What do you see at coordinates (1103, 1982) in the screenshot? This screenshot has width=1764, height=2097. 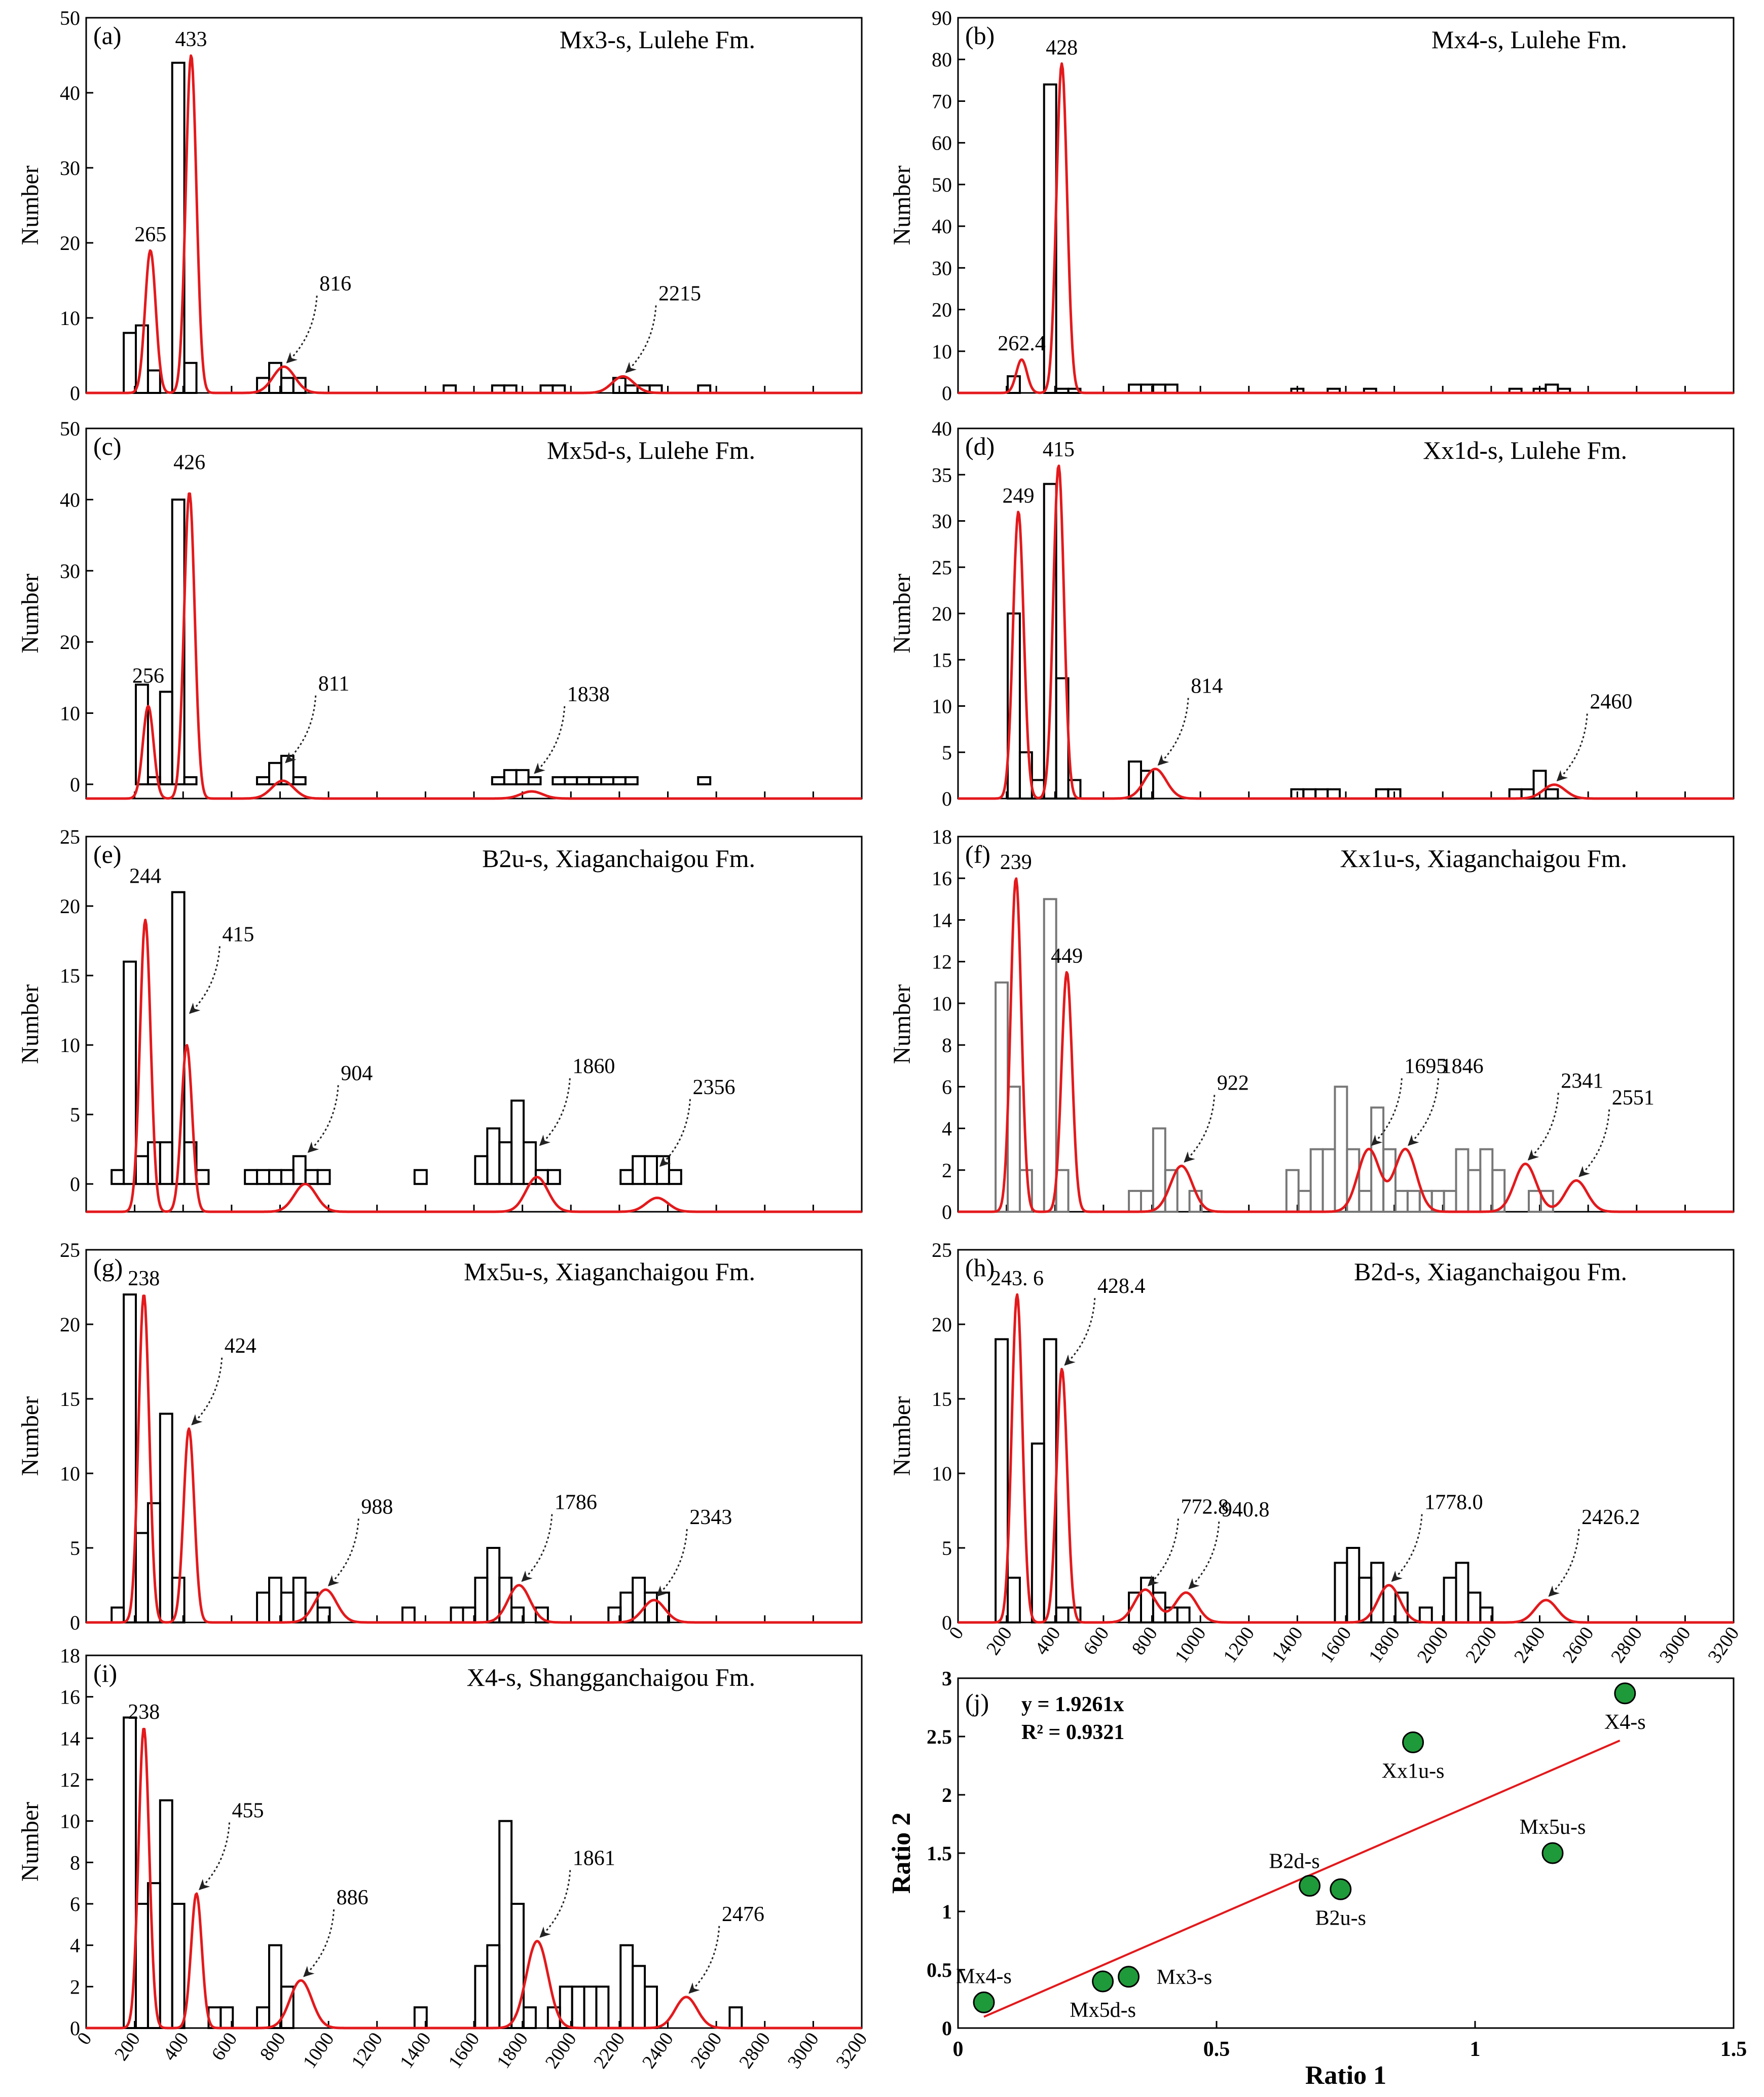 I see `scatter-point` at bounding box center [1103, 1982].